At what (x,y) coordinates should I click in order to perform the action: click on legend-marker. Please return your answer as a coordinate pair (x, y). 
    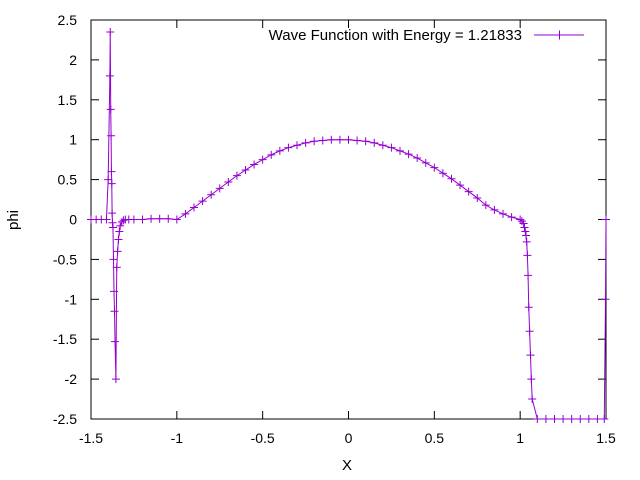
    Looking at the image, I should click on (559, 35).